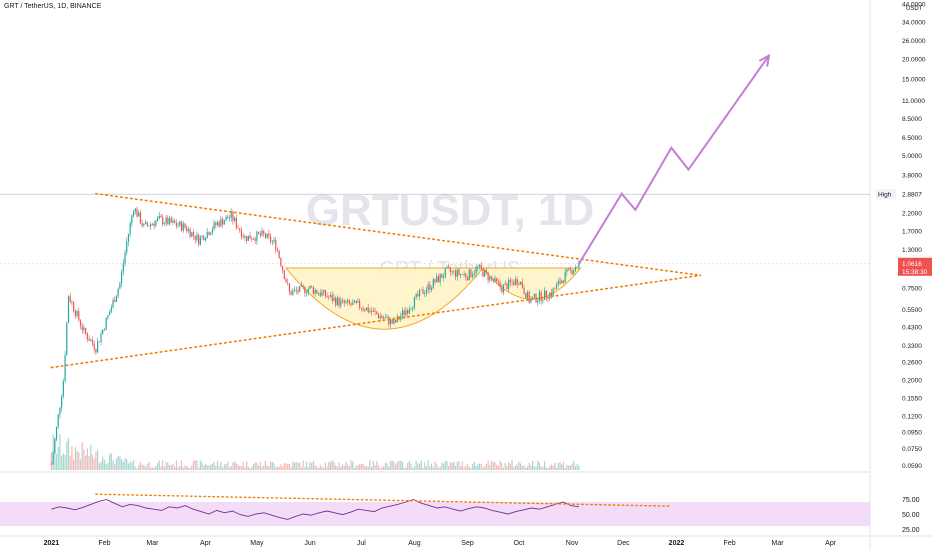 Image resolution: width=932 pixels, height=555 pixels. I want to click on support-trendline, so click(376, 321).